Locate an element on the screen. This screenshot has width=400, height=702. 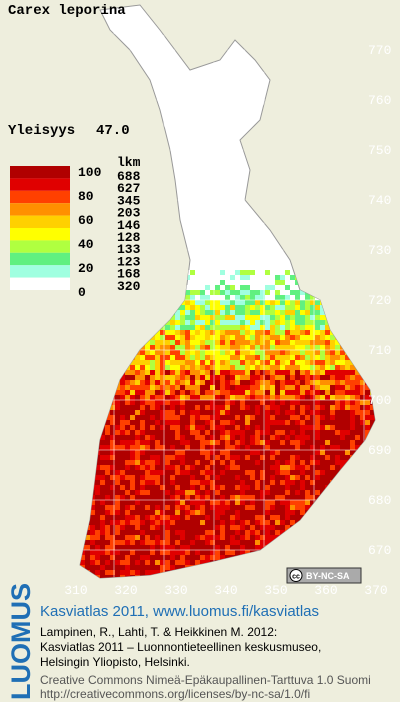
legend-count: 128 is located at coordinates (129, 237).